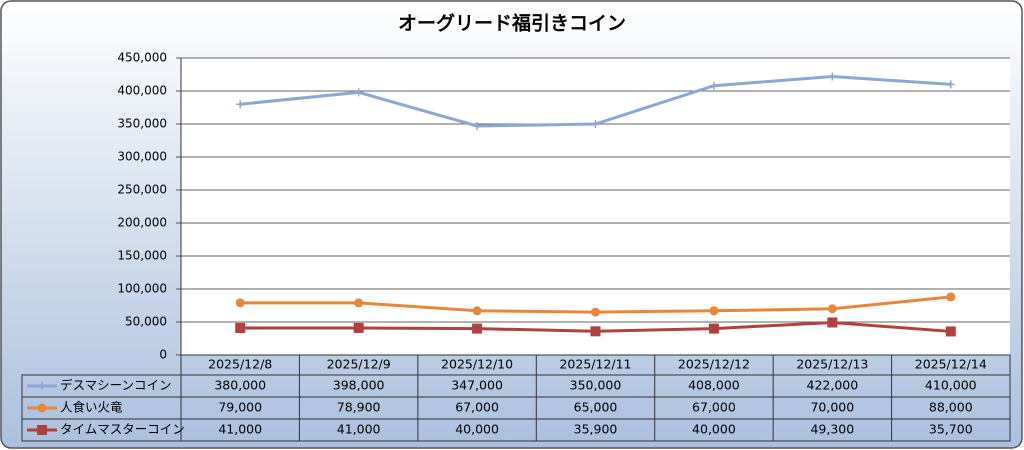 The width and height of the screenshot is (1024, 450). Describe the element at coordinates (832, 364) in the screenshot. I see `x-tick-label: 2025/12/13` at that location.